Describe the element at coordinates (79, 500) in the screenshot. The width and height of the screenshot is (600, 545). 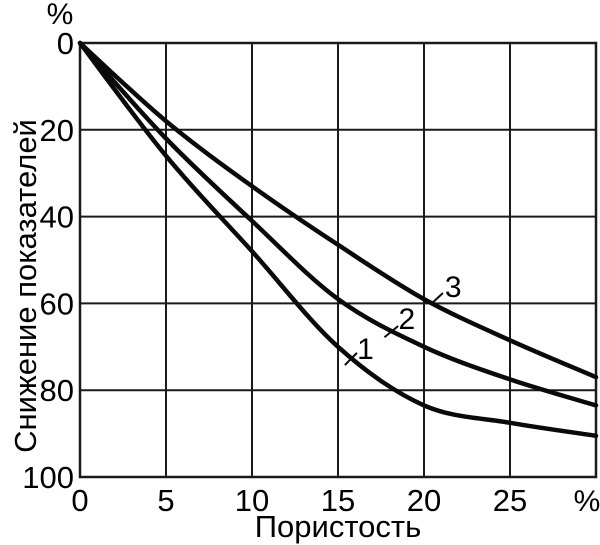
I see `x-tick-label-0: 0` at that location.